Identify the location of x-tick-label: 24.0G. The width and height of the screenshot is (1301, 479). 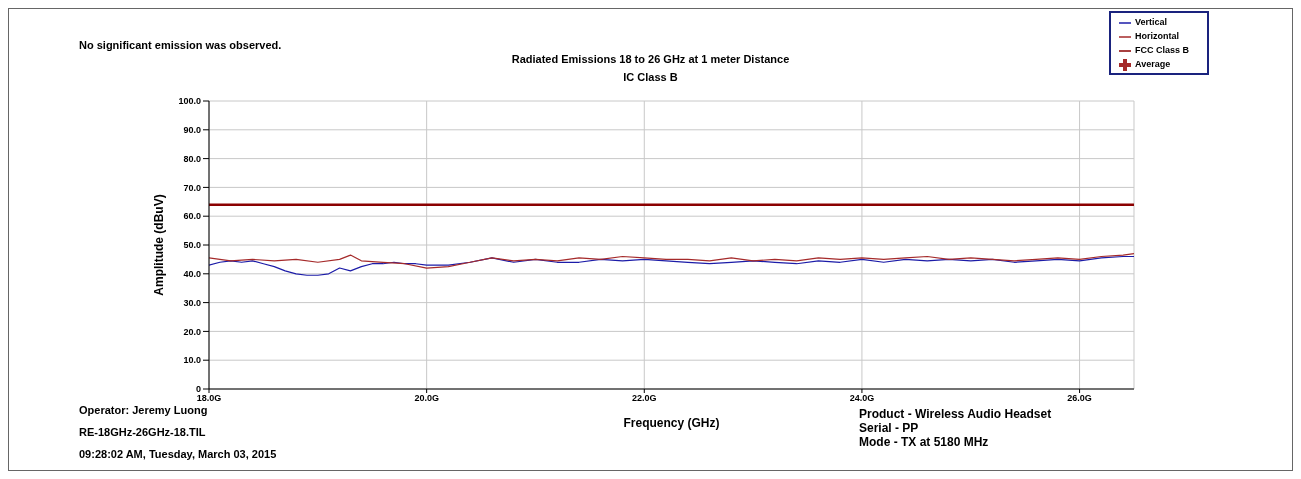
(862, 398).